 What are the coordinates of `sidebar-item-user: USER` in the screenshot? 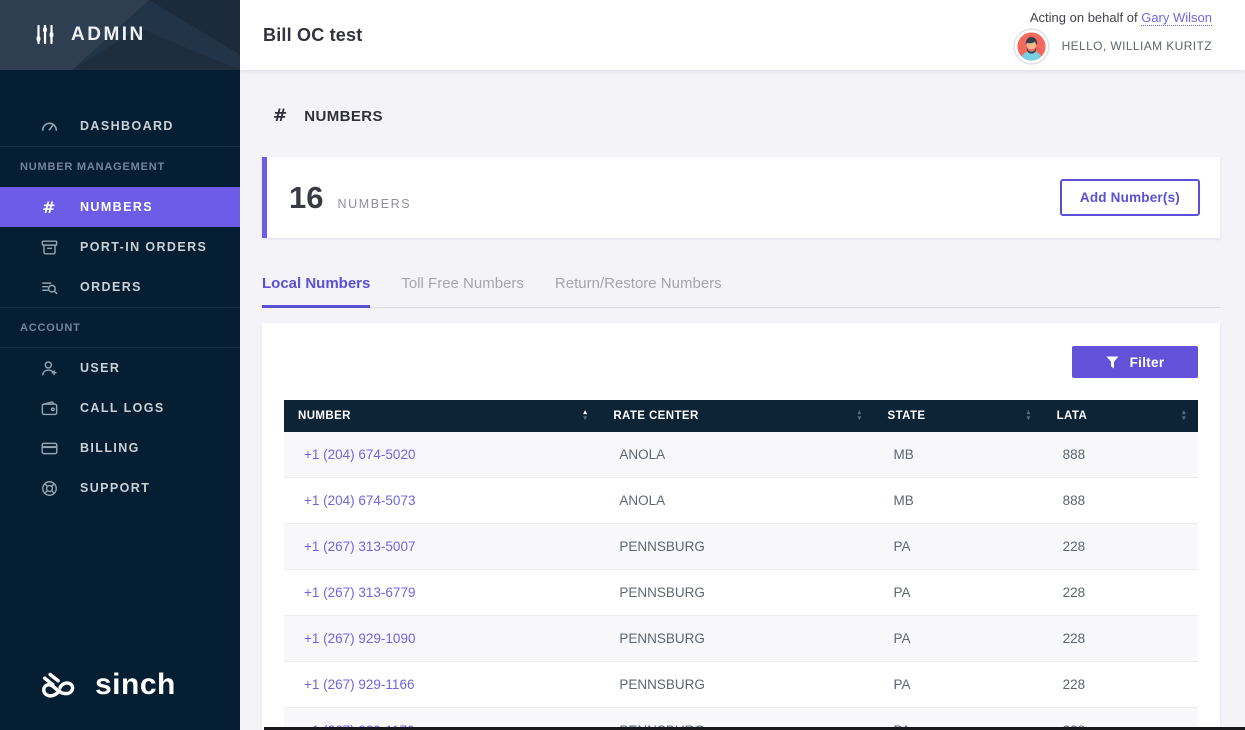 It's located at (120, 368).